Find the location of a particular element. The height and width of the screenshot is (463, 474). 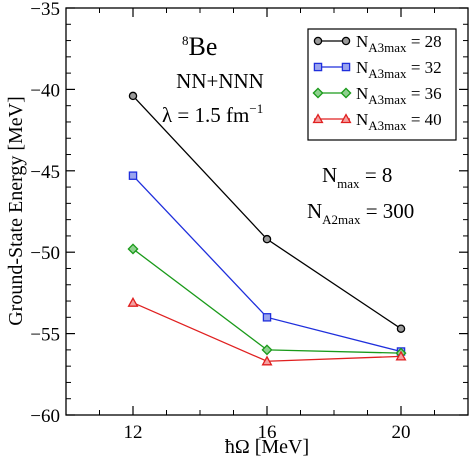

legend-label-value: = 28 is located at coordinates (424, 41).